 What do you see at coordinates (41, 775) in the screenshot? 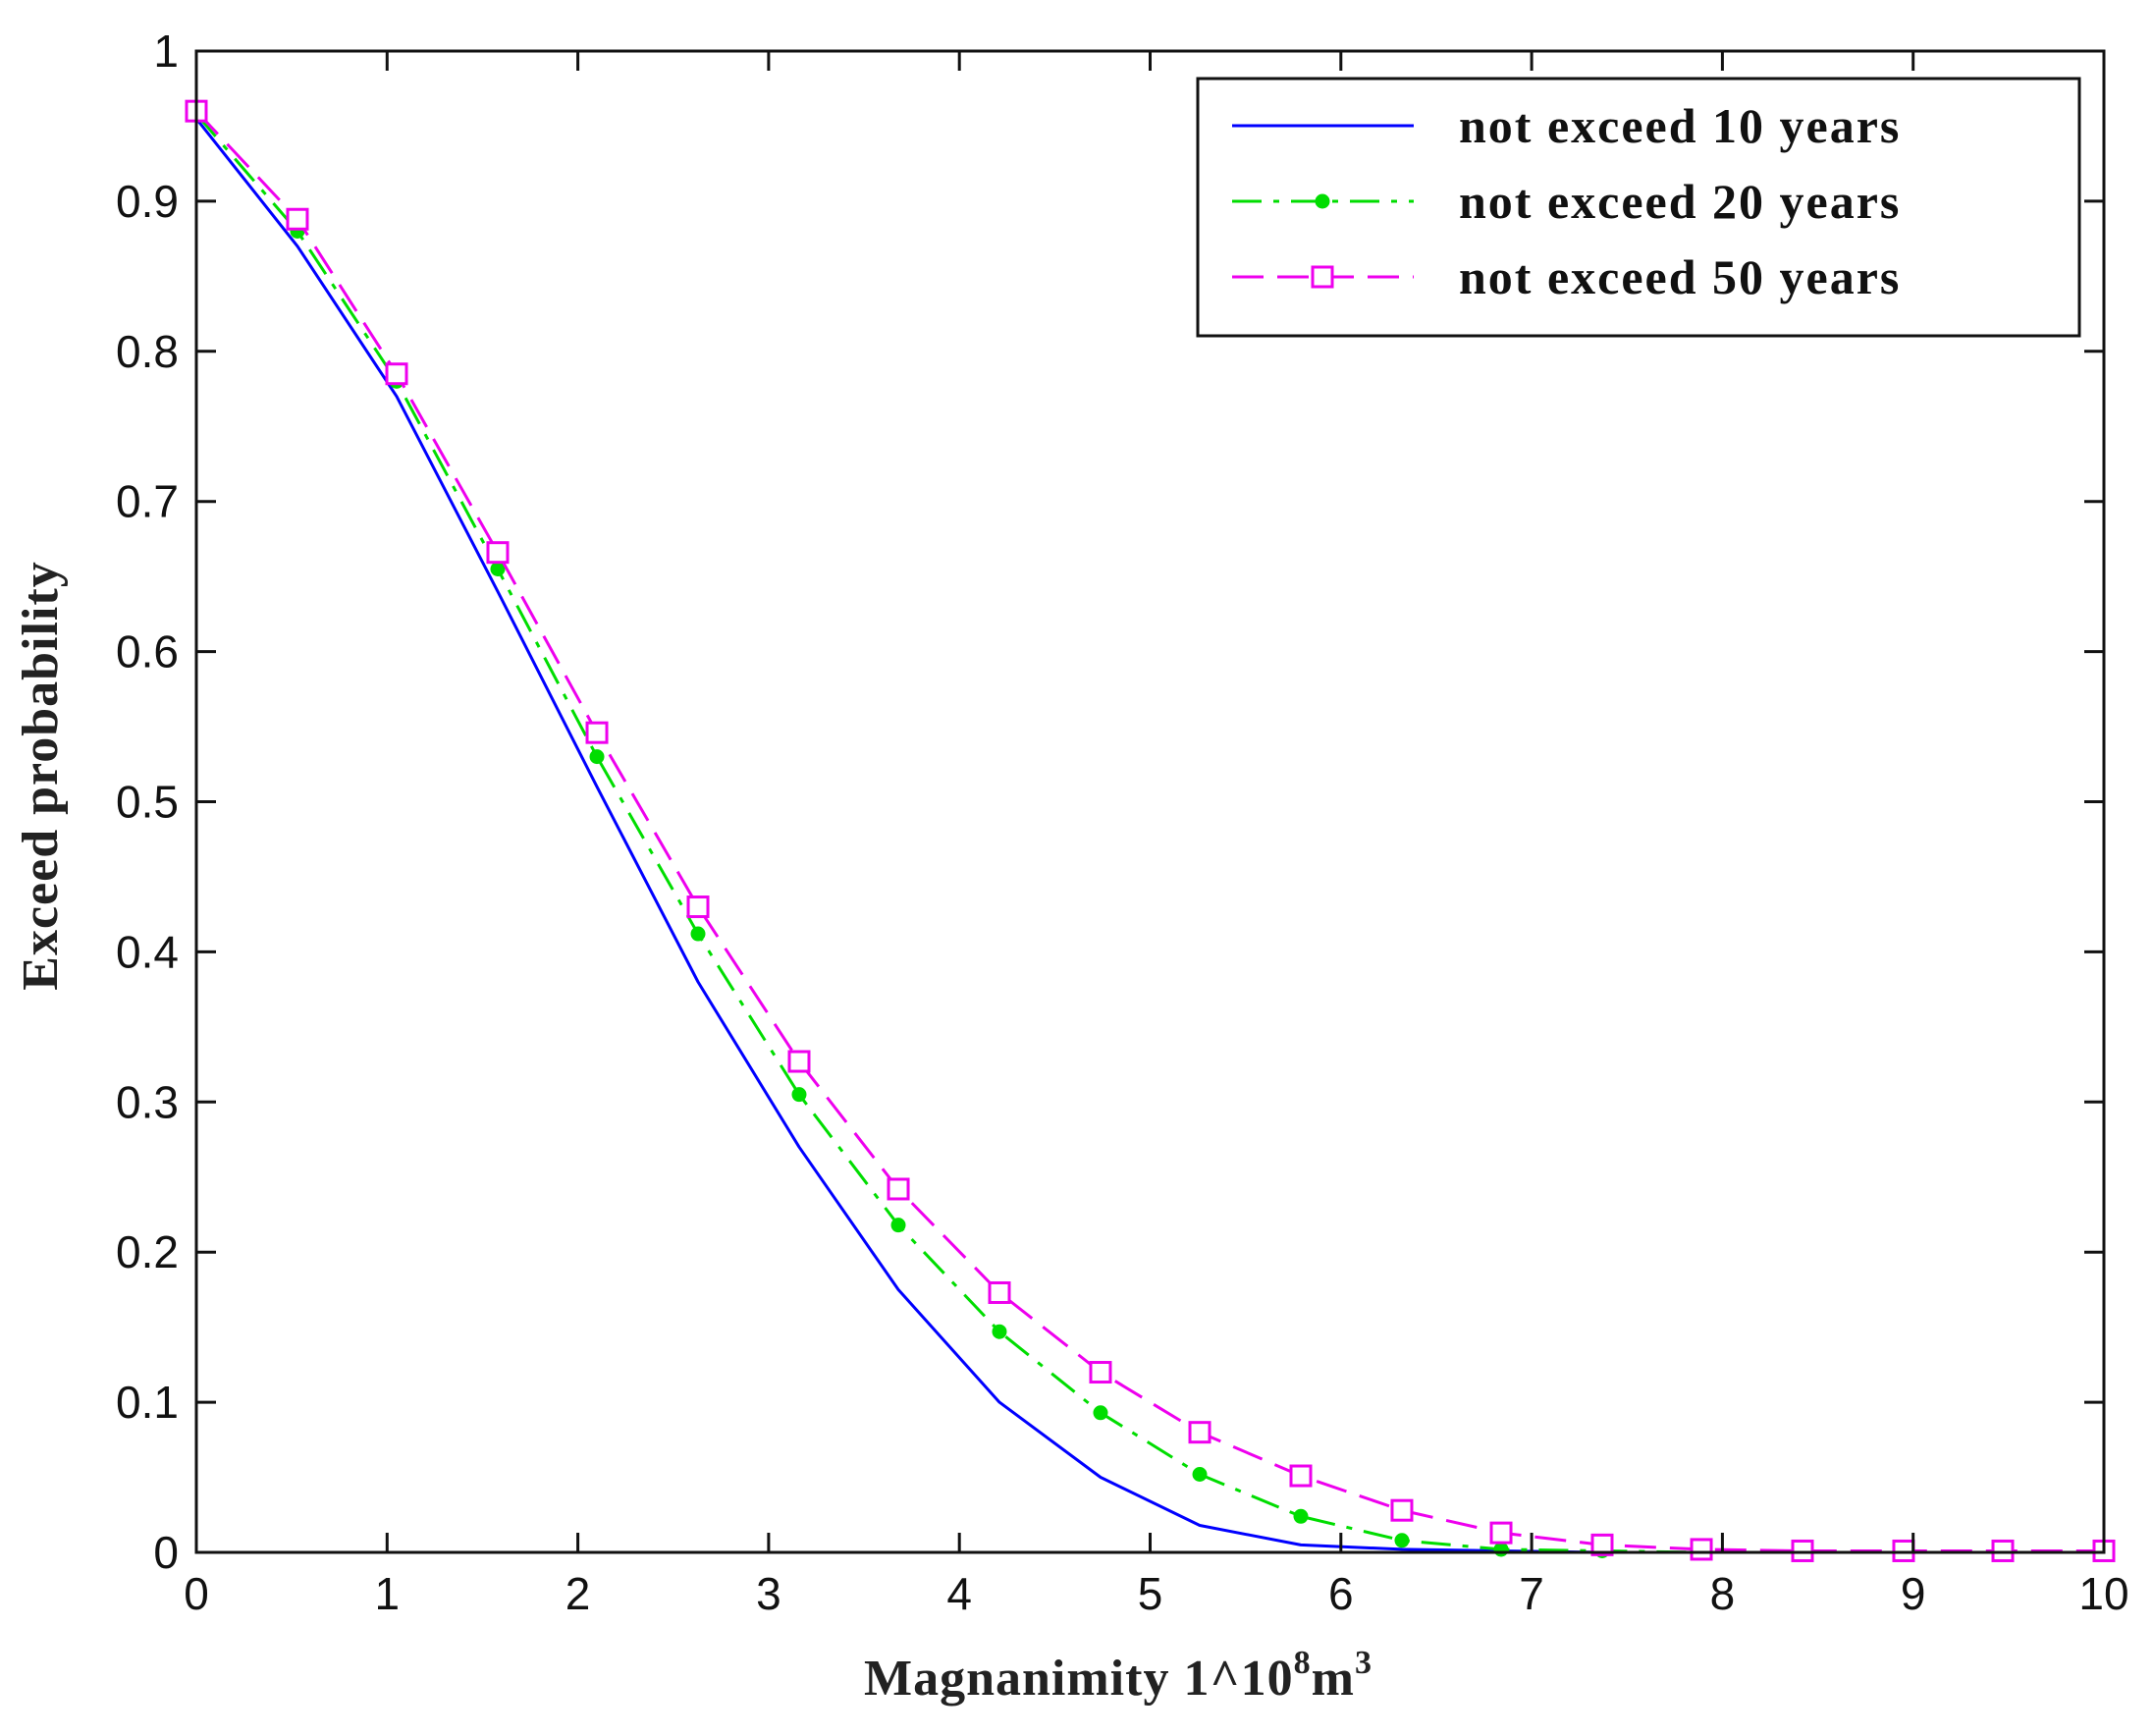
I see `y-axis-label: Exceed probability` at bounding box center [41, 775].